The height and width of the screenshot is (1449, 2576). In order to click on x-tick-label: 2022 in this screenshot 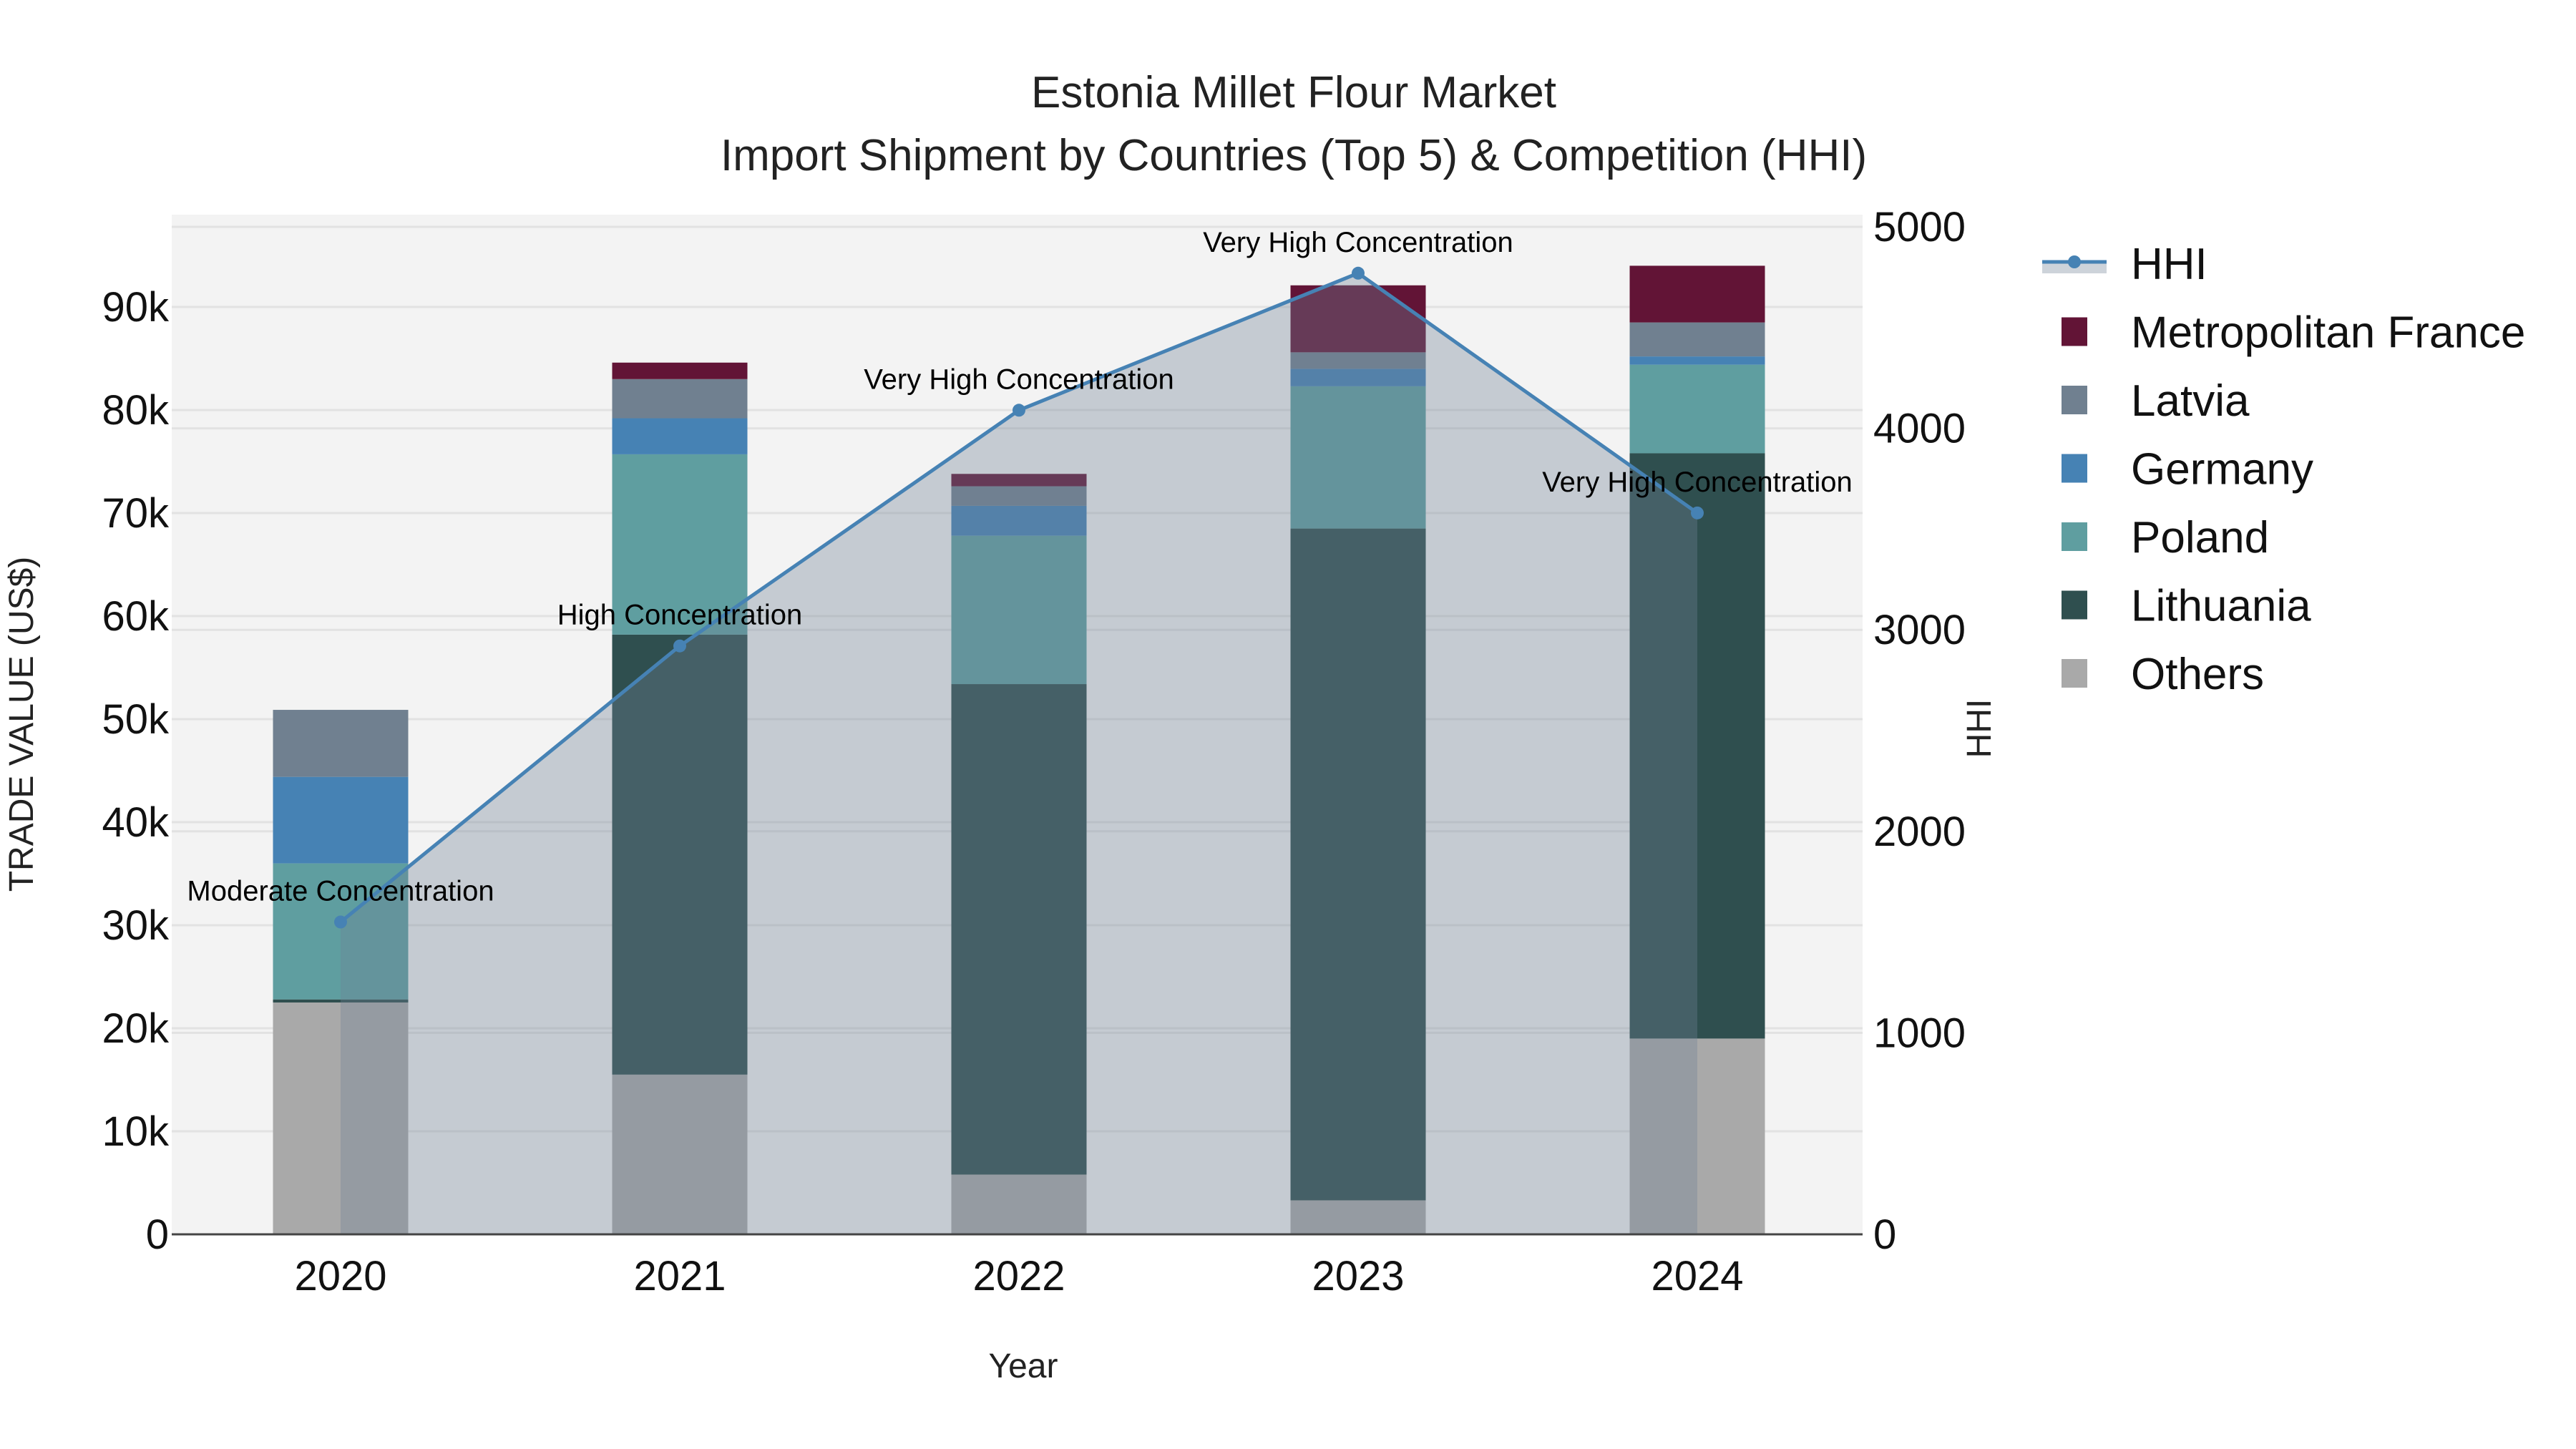, I will do `click(1018, 1276)`.